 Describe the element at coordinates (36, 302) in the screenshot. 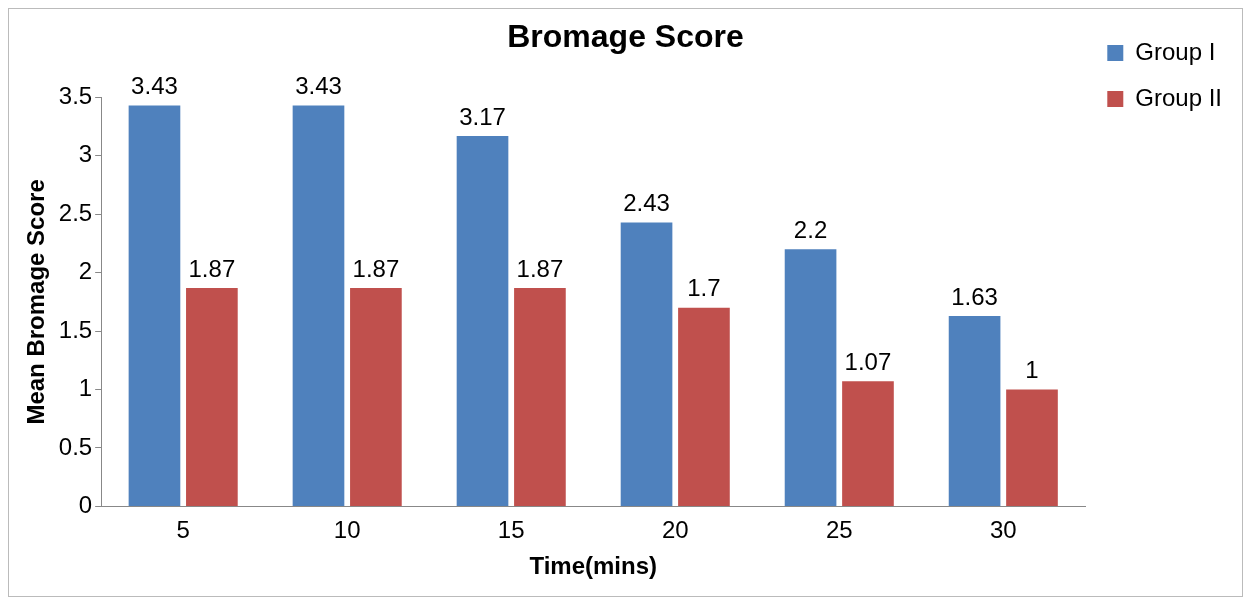

I see `y-axis-title: Mean Bromage Score` at that location.